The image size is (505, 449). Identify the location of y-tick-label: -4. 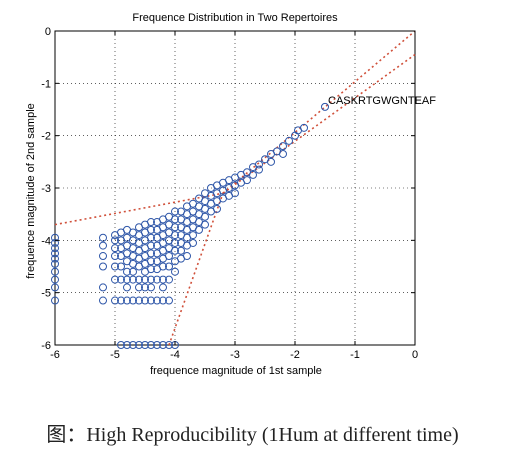
(46, 241).